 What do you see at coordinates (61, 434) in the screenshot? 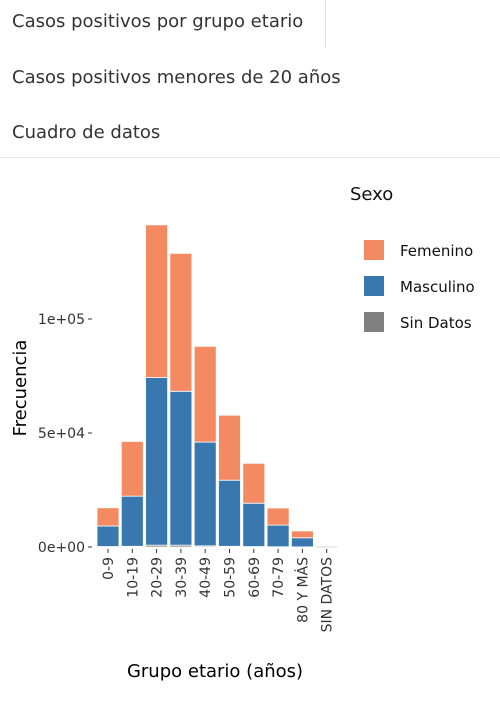
I see `y-tick-label-1: 5e+04` at bounding box center [61, 434].